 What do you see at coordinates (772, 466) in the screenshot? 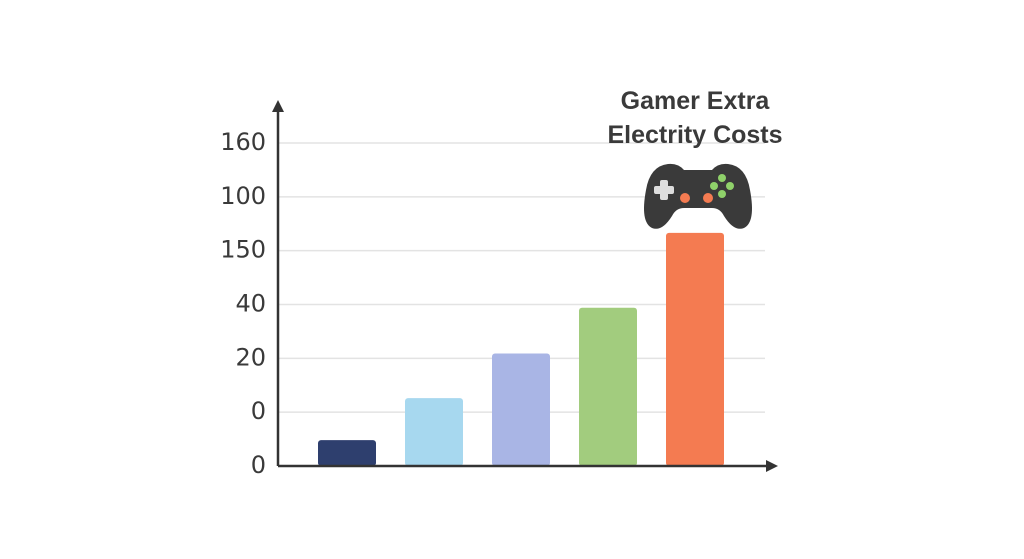
I see `x-axis-arrow` at bounding box center [772, 466].